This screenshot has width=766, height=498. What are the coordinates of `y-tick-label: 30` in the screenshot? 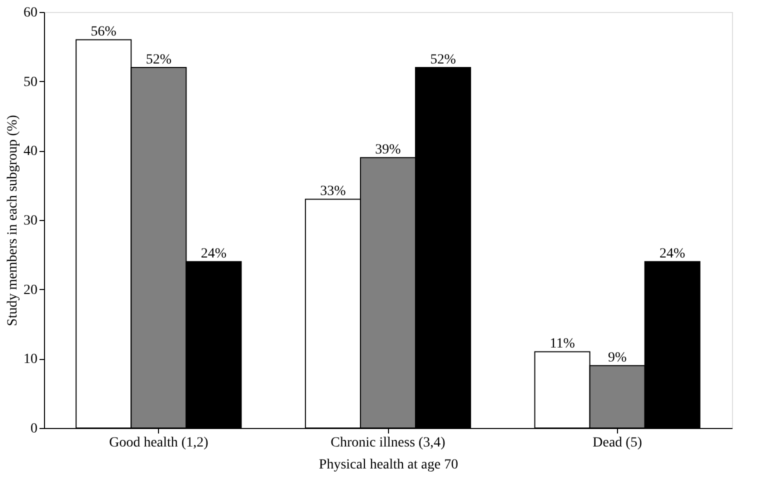 It's located at (31, 221).